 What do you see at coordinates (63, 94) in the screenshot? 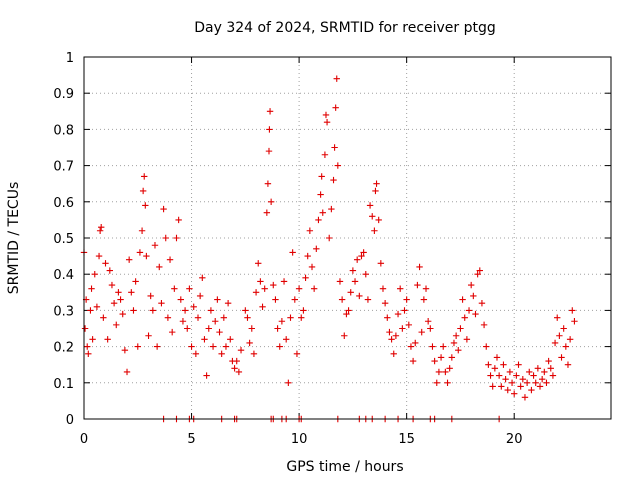
I see `y-tick-label: 0.9` at bounding box center [63, 94].